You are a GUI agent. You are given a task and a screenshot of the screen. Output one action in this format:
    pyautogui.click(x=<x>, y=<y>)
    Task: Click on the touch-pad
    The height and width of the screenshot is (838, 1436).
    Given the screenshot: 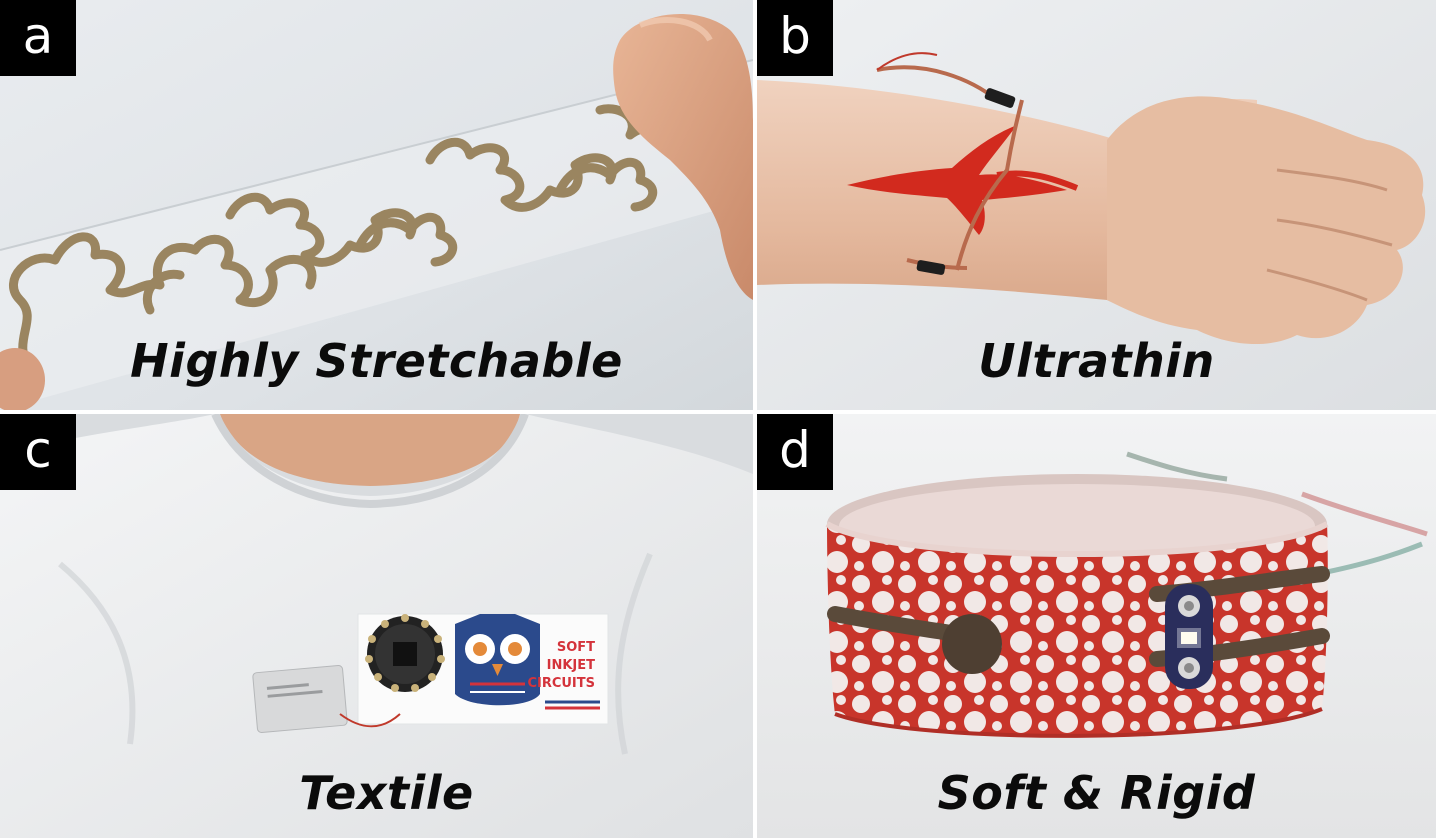 What is the action you would take?
    pyautogui.click(x=972, y=644)
    